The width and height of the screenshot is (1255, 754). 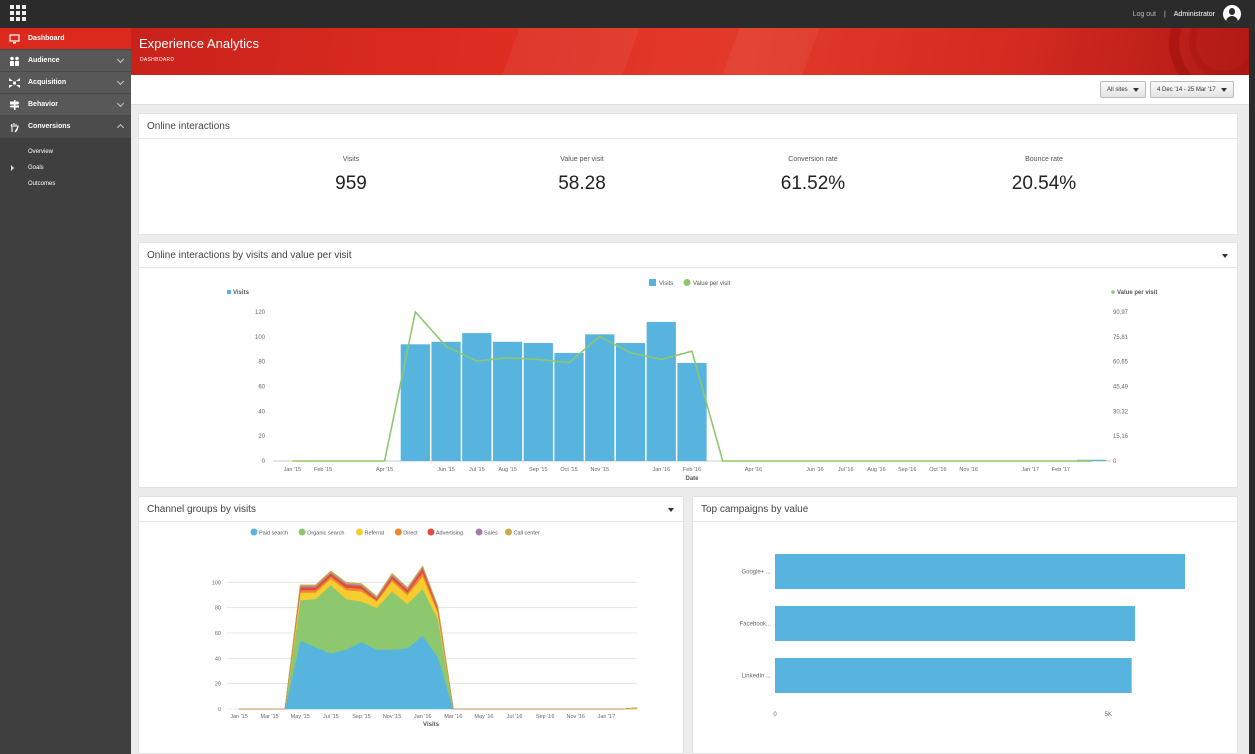 What do you see at coordinates (14, 82) in the screenshot?
I see `acquisition-icon` at bounding box center [14, 82].